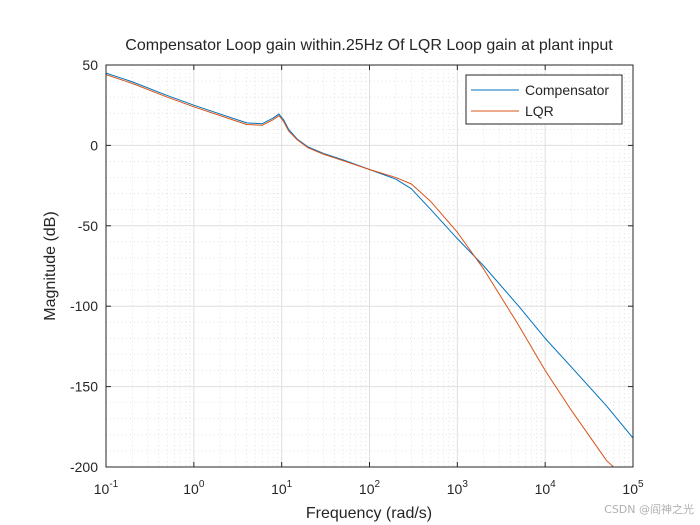  I want to click on y-axis-label: Magnitude (dB), so click(50, 265).